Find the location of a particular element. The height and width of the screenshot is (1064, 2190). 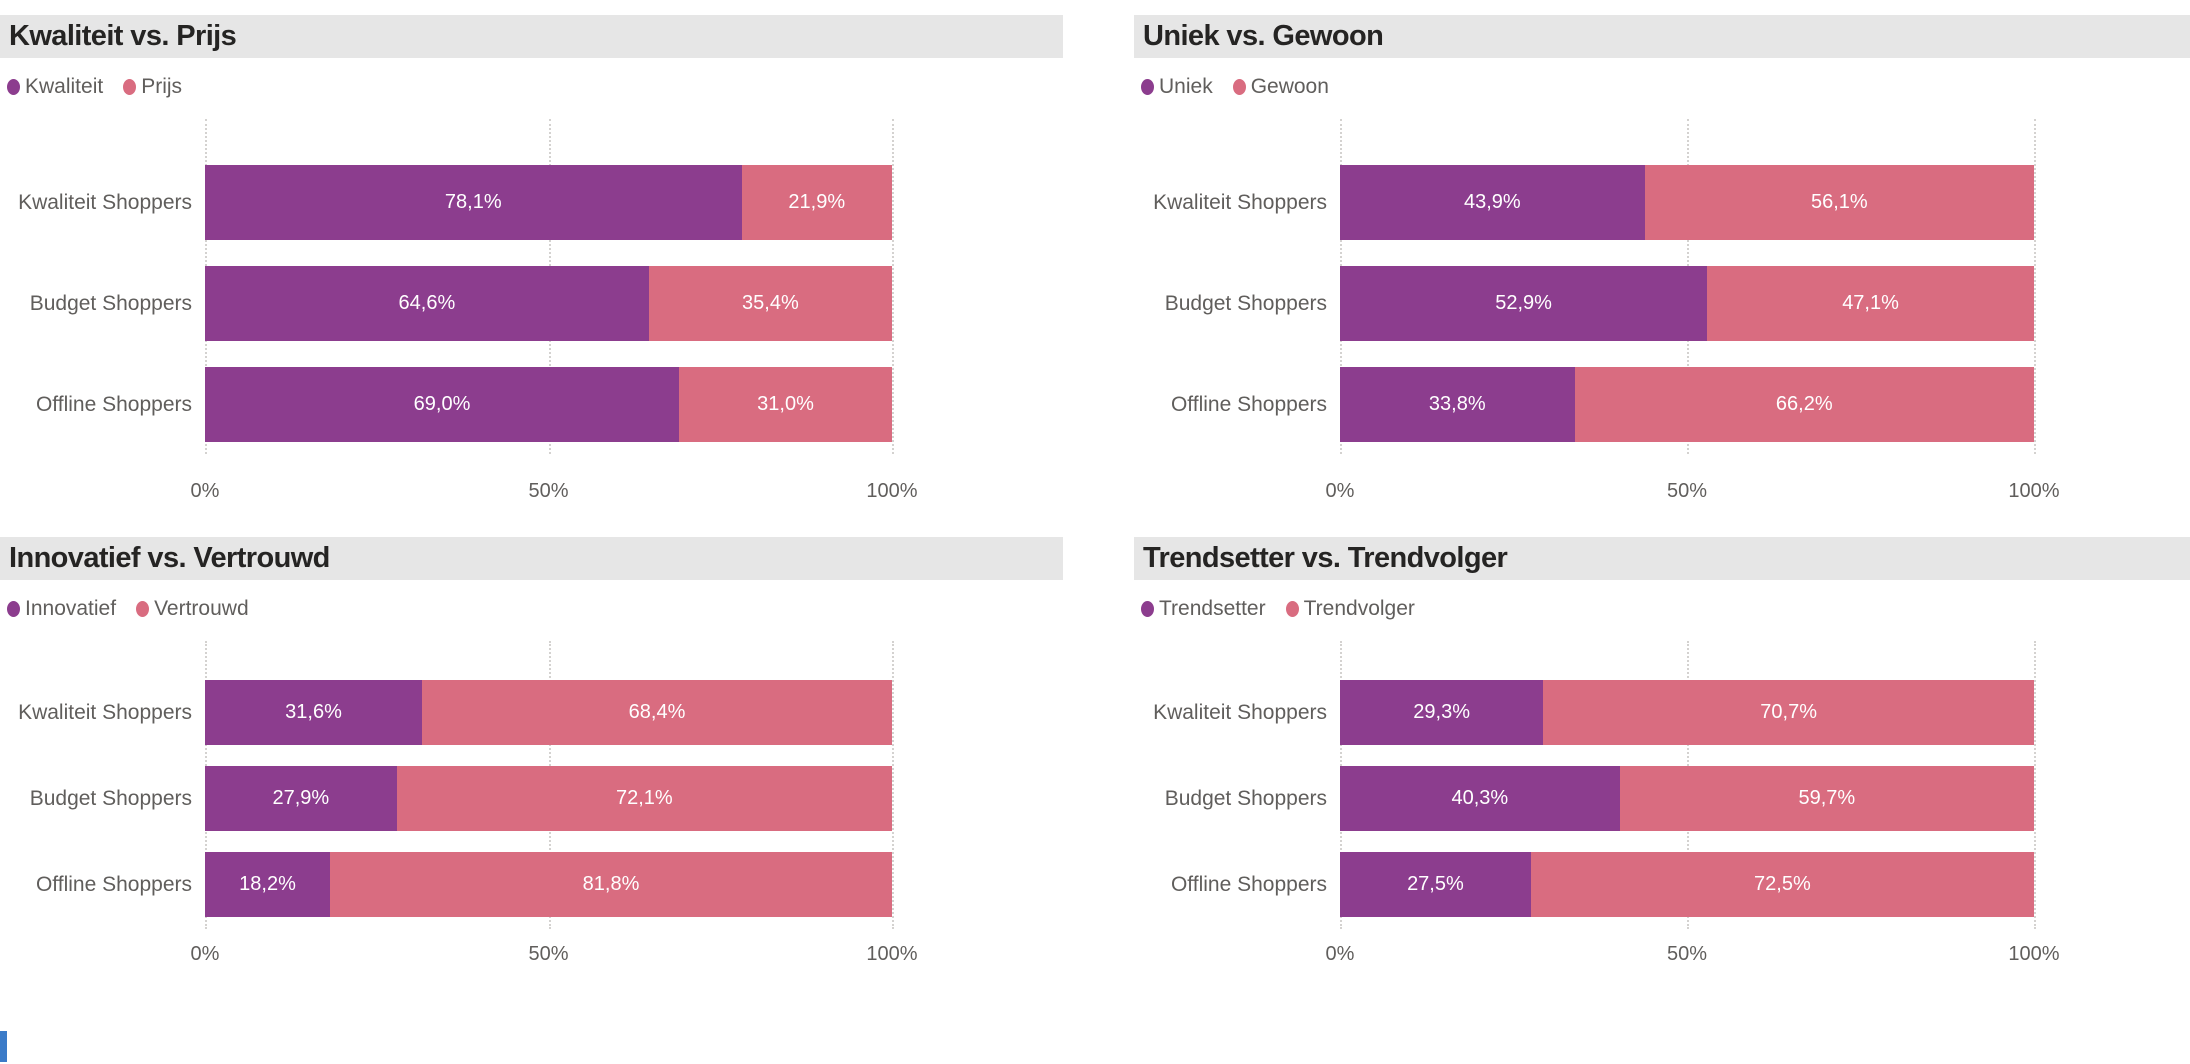

bar-segment: 27,9% is located at coordinates (301, 798).